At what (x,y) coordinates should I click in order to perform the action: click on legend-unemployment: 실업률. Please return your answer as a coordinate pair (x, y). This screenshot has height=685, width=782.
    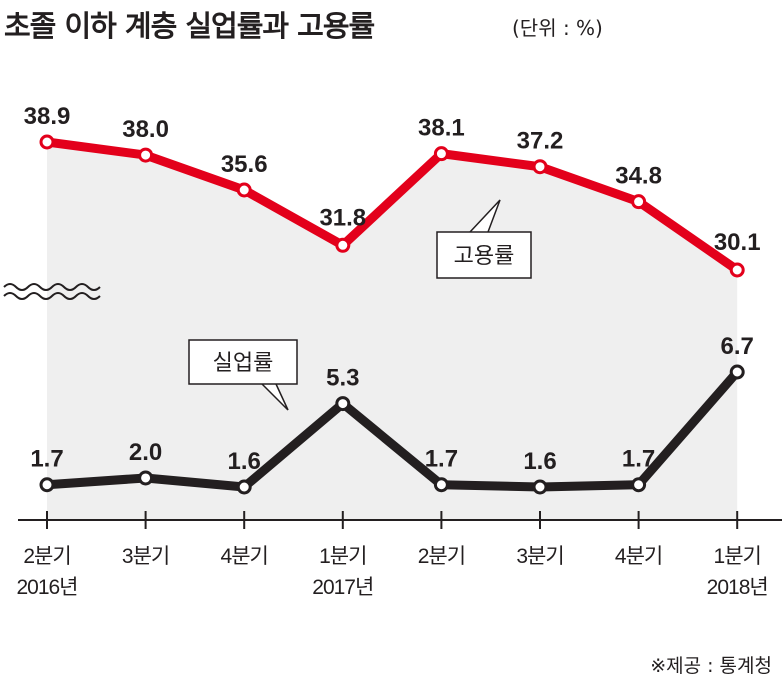
    Looking at the image, I should click on (243, 375).